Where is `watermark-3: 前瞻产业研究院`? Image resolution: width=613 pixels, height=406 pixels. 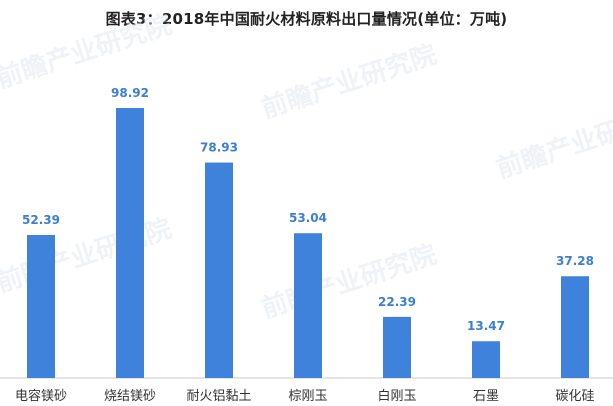 watermark-3: 前瞻产业研究院 is located at coordinates (553, 142).